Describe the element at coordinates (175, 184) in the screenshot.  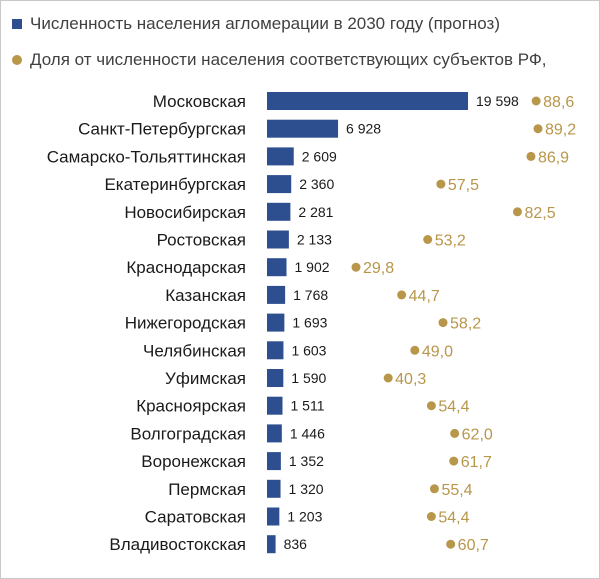
I see `category-label: Екатеринбургская` at that location.